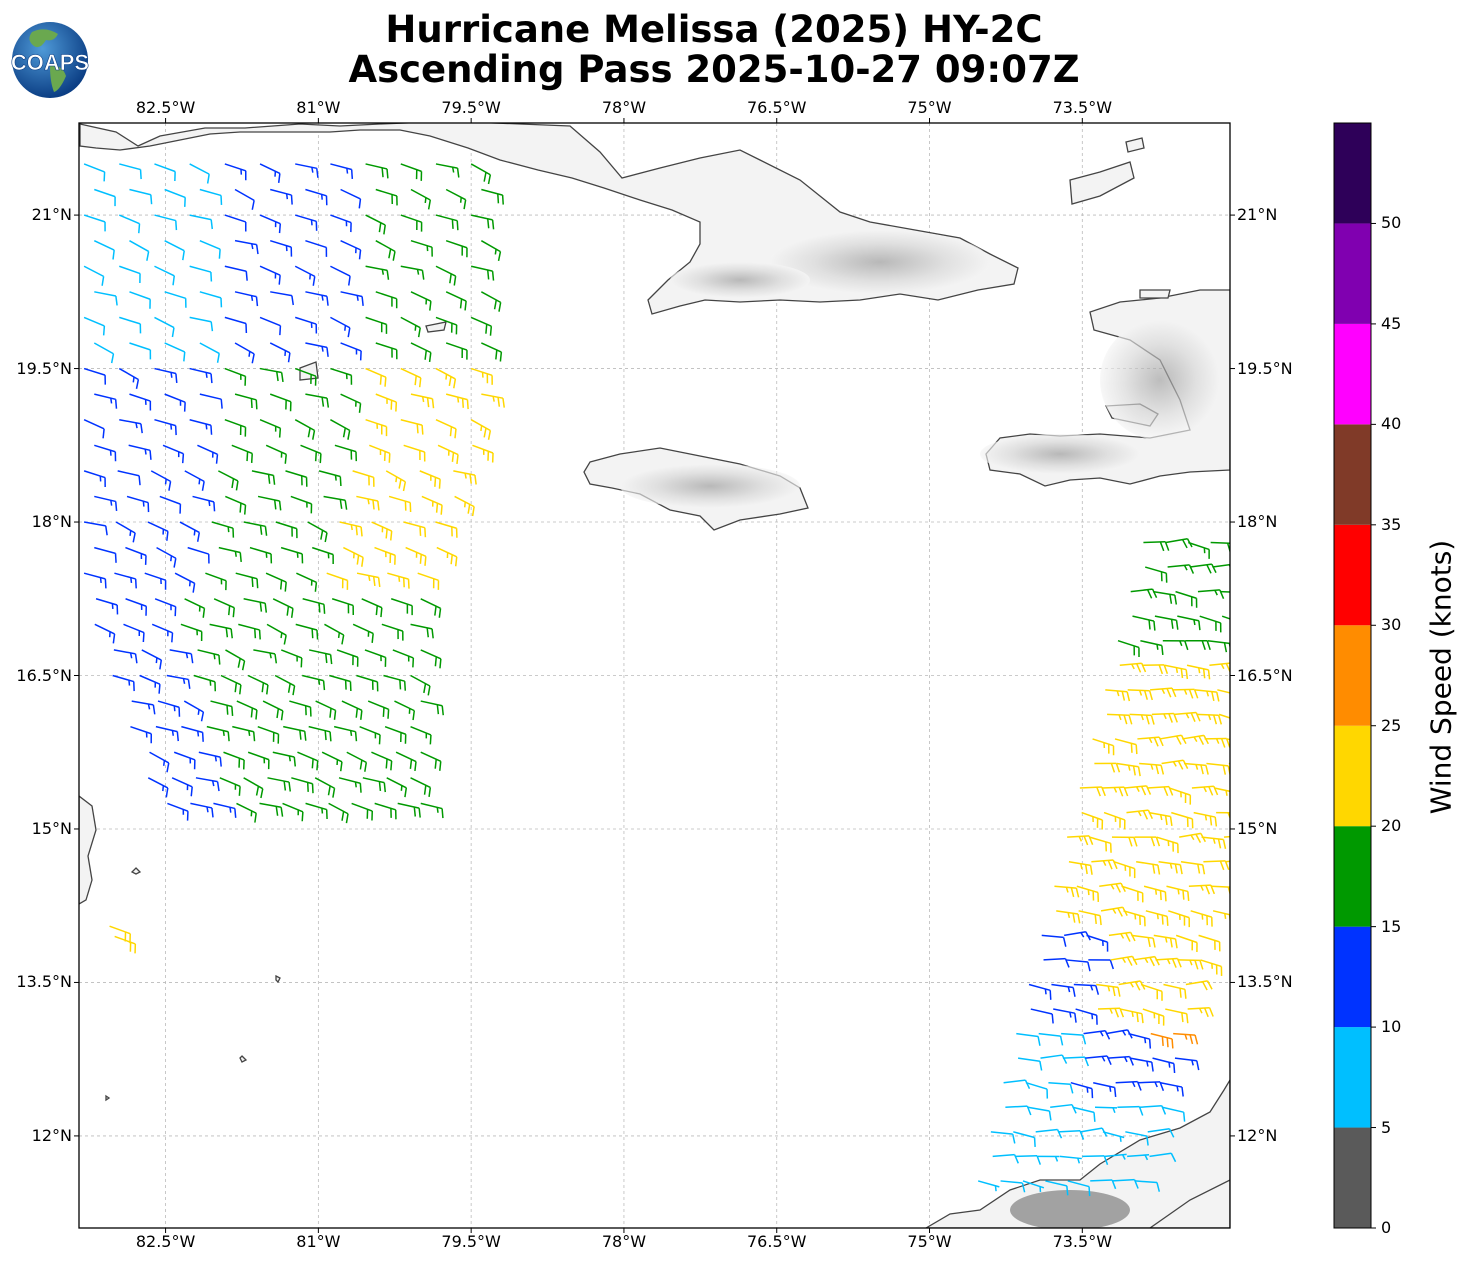 This screenshot has height=1264, width=1470. I want to click on lat-label-left: 18°N, so click(51, 522).